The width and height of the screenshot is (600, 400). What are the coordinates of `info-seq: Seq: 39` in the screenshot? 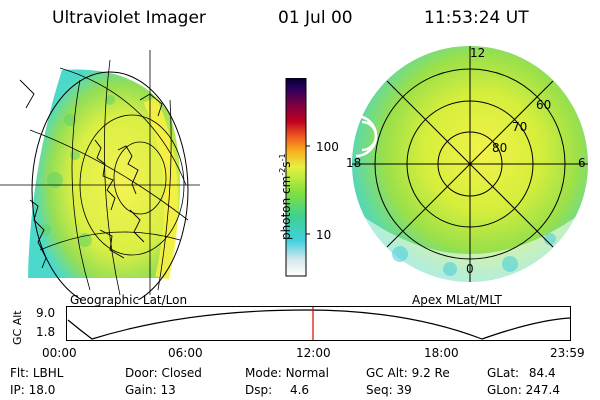 It's located at (389, 390).